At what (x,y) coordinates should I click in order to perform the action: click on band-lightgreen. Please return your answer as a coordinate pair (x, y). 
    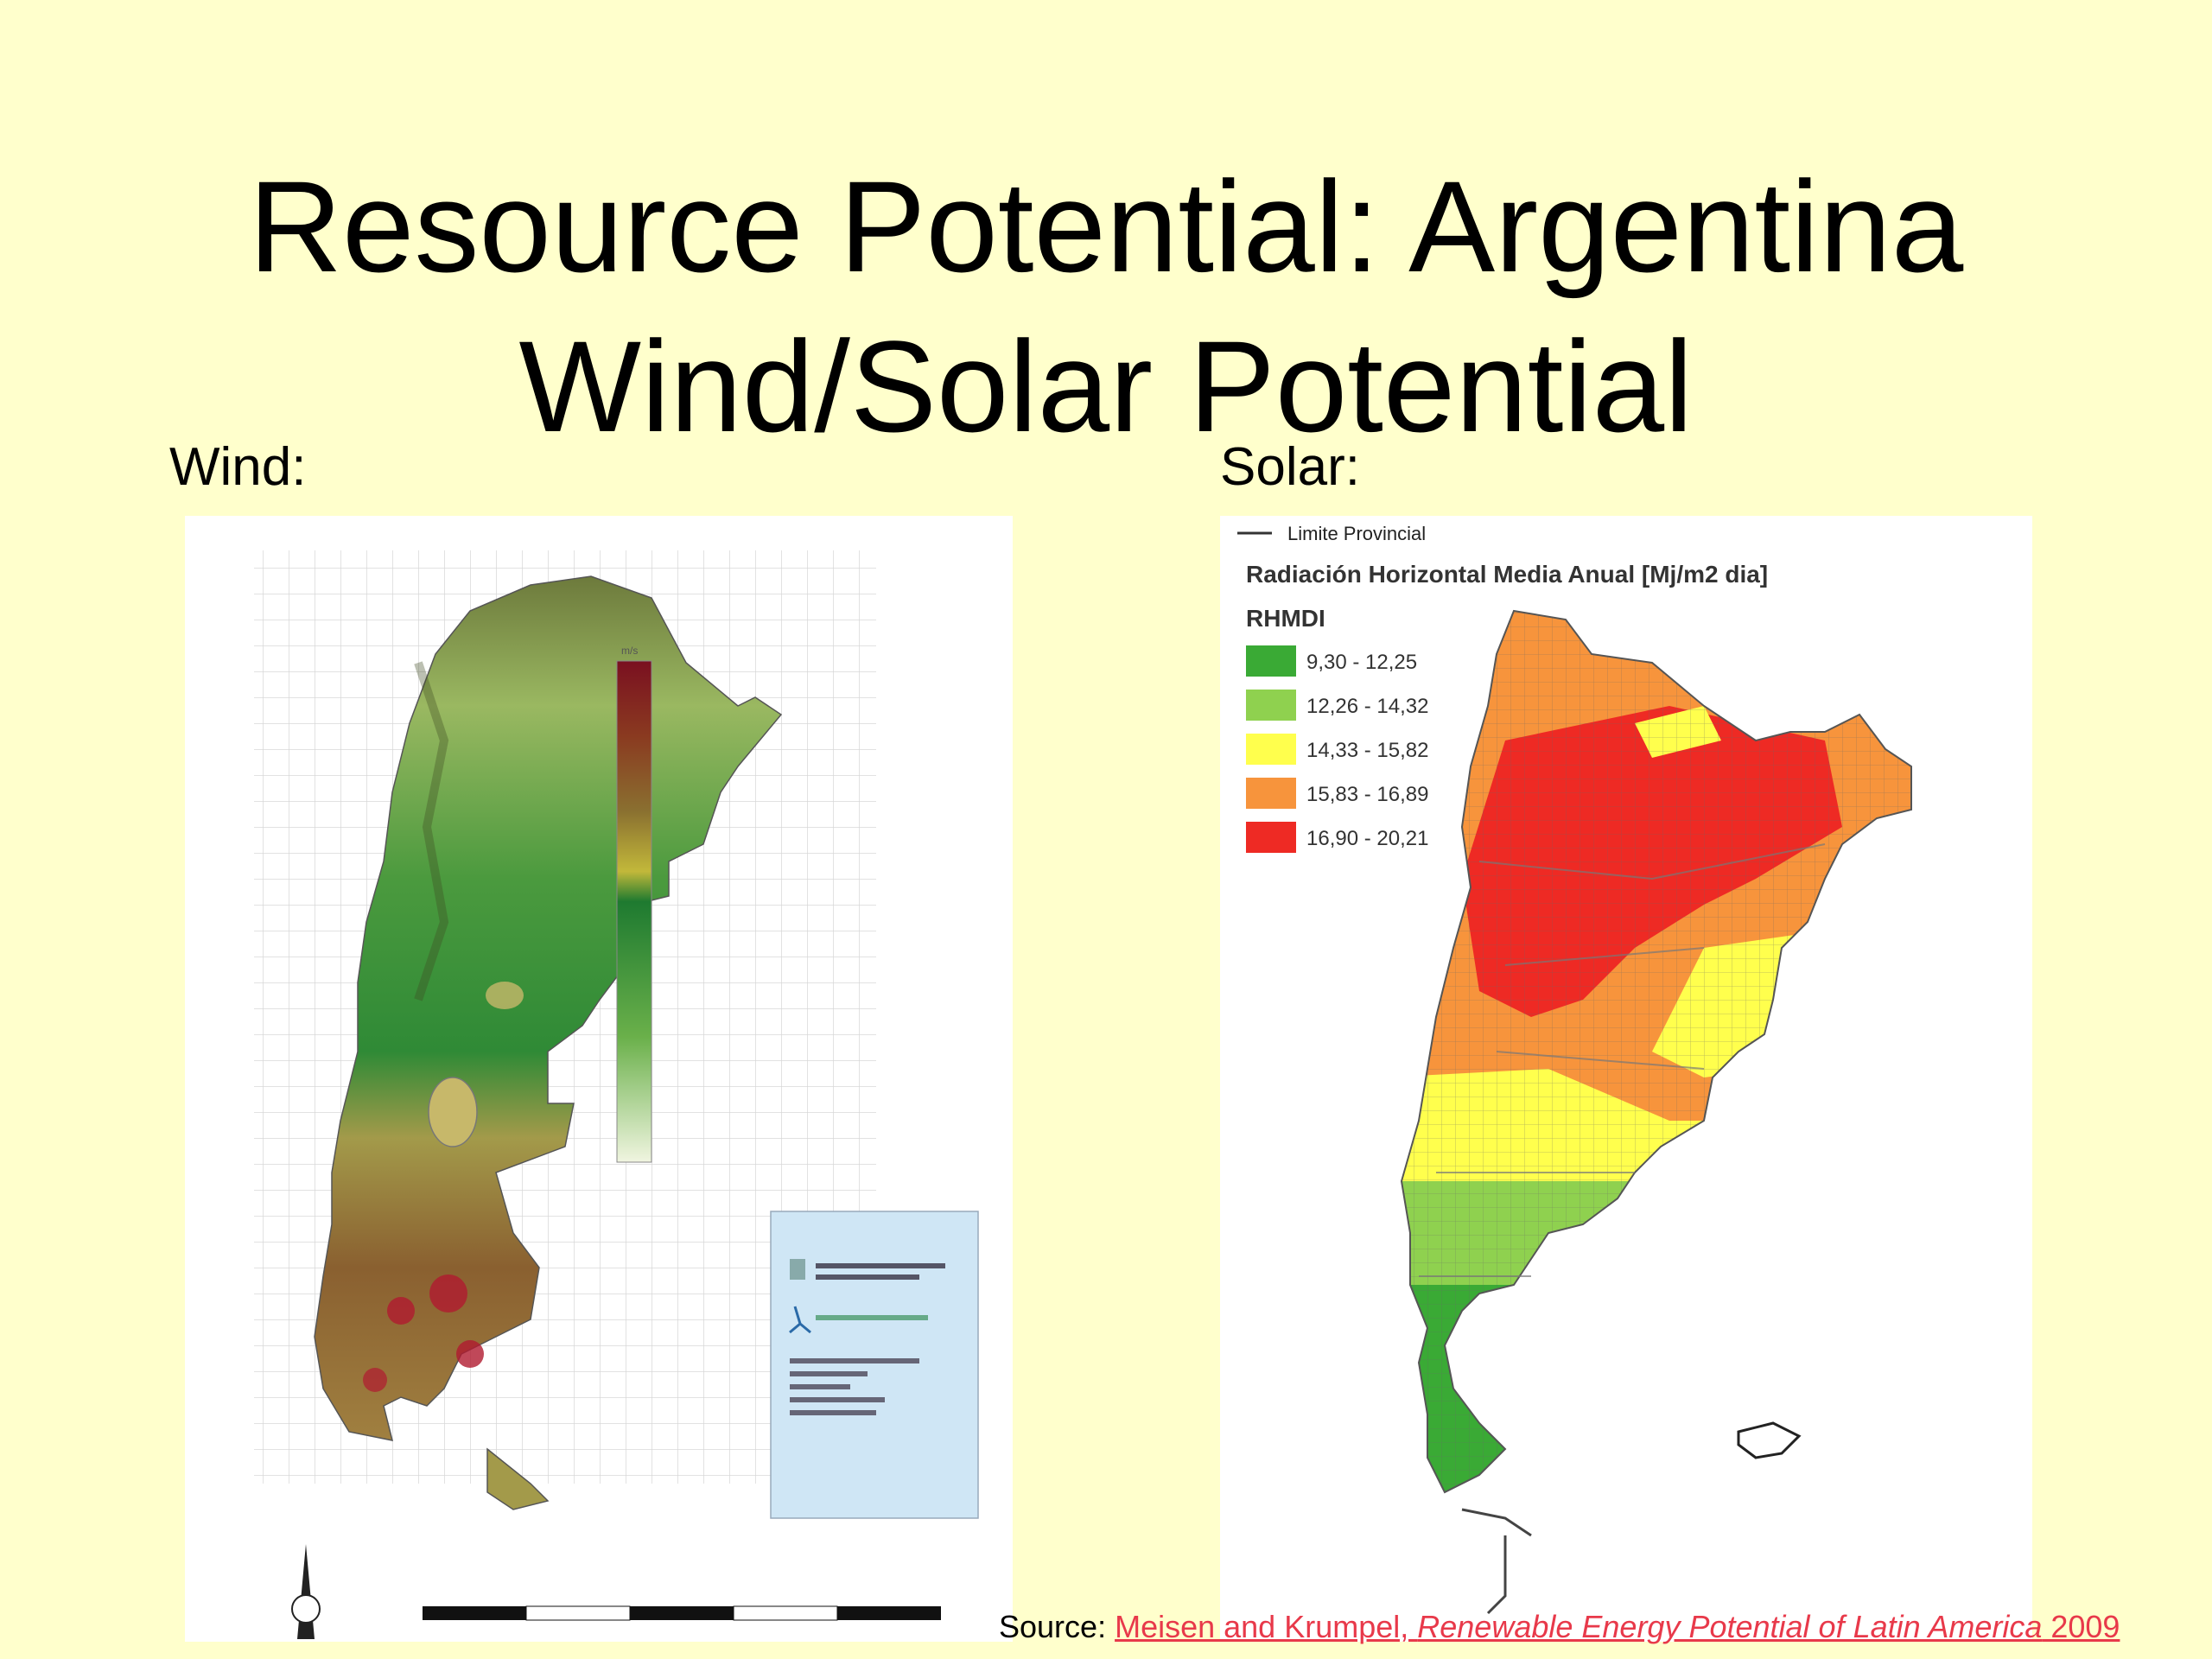
    Looking at the image, I should click on (1656, 1233).